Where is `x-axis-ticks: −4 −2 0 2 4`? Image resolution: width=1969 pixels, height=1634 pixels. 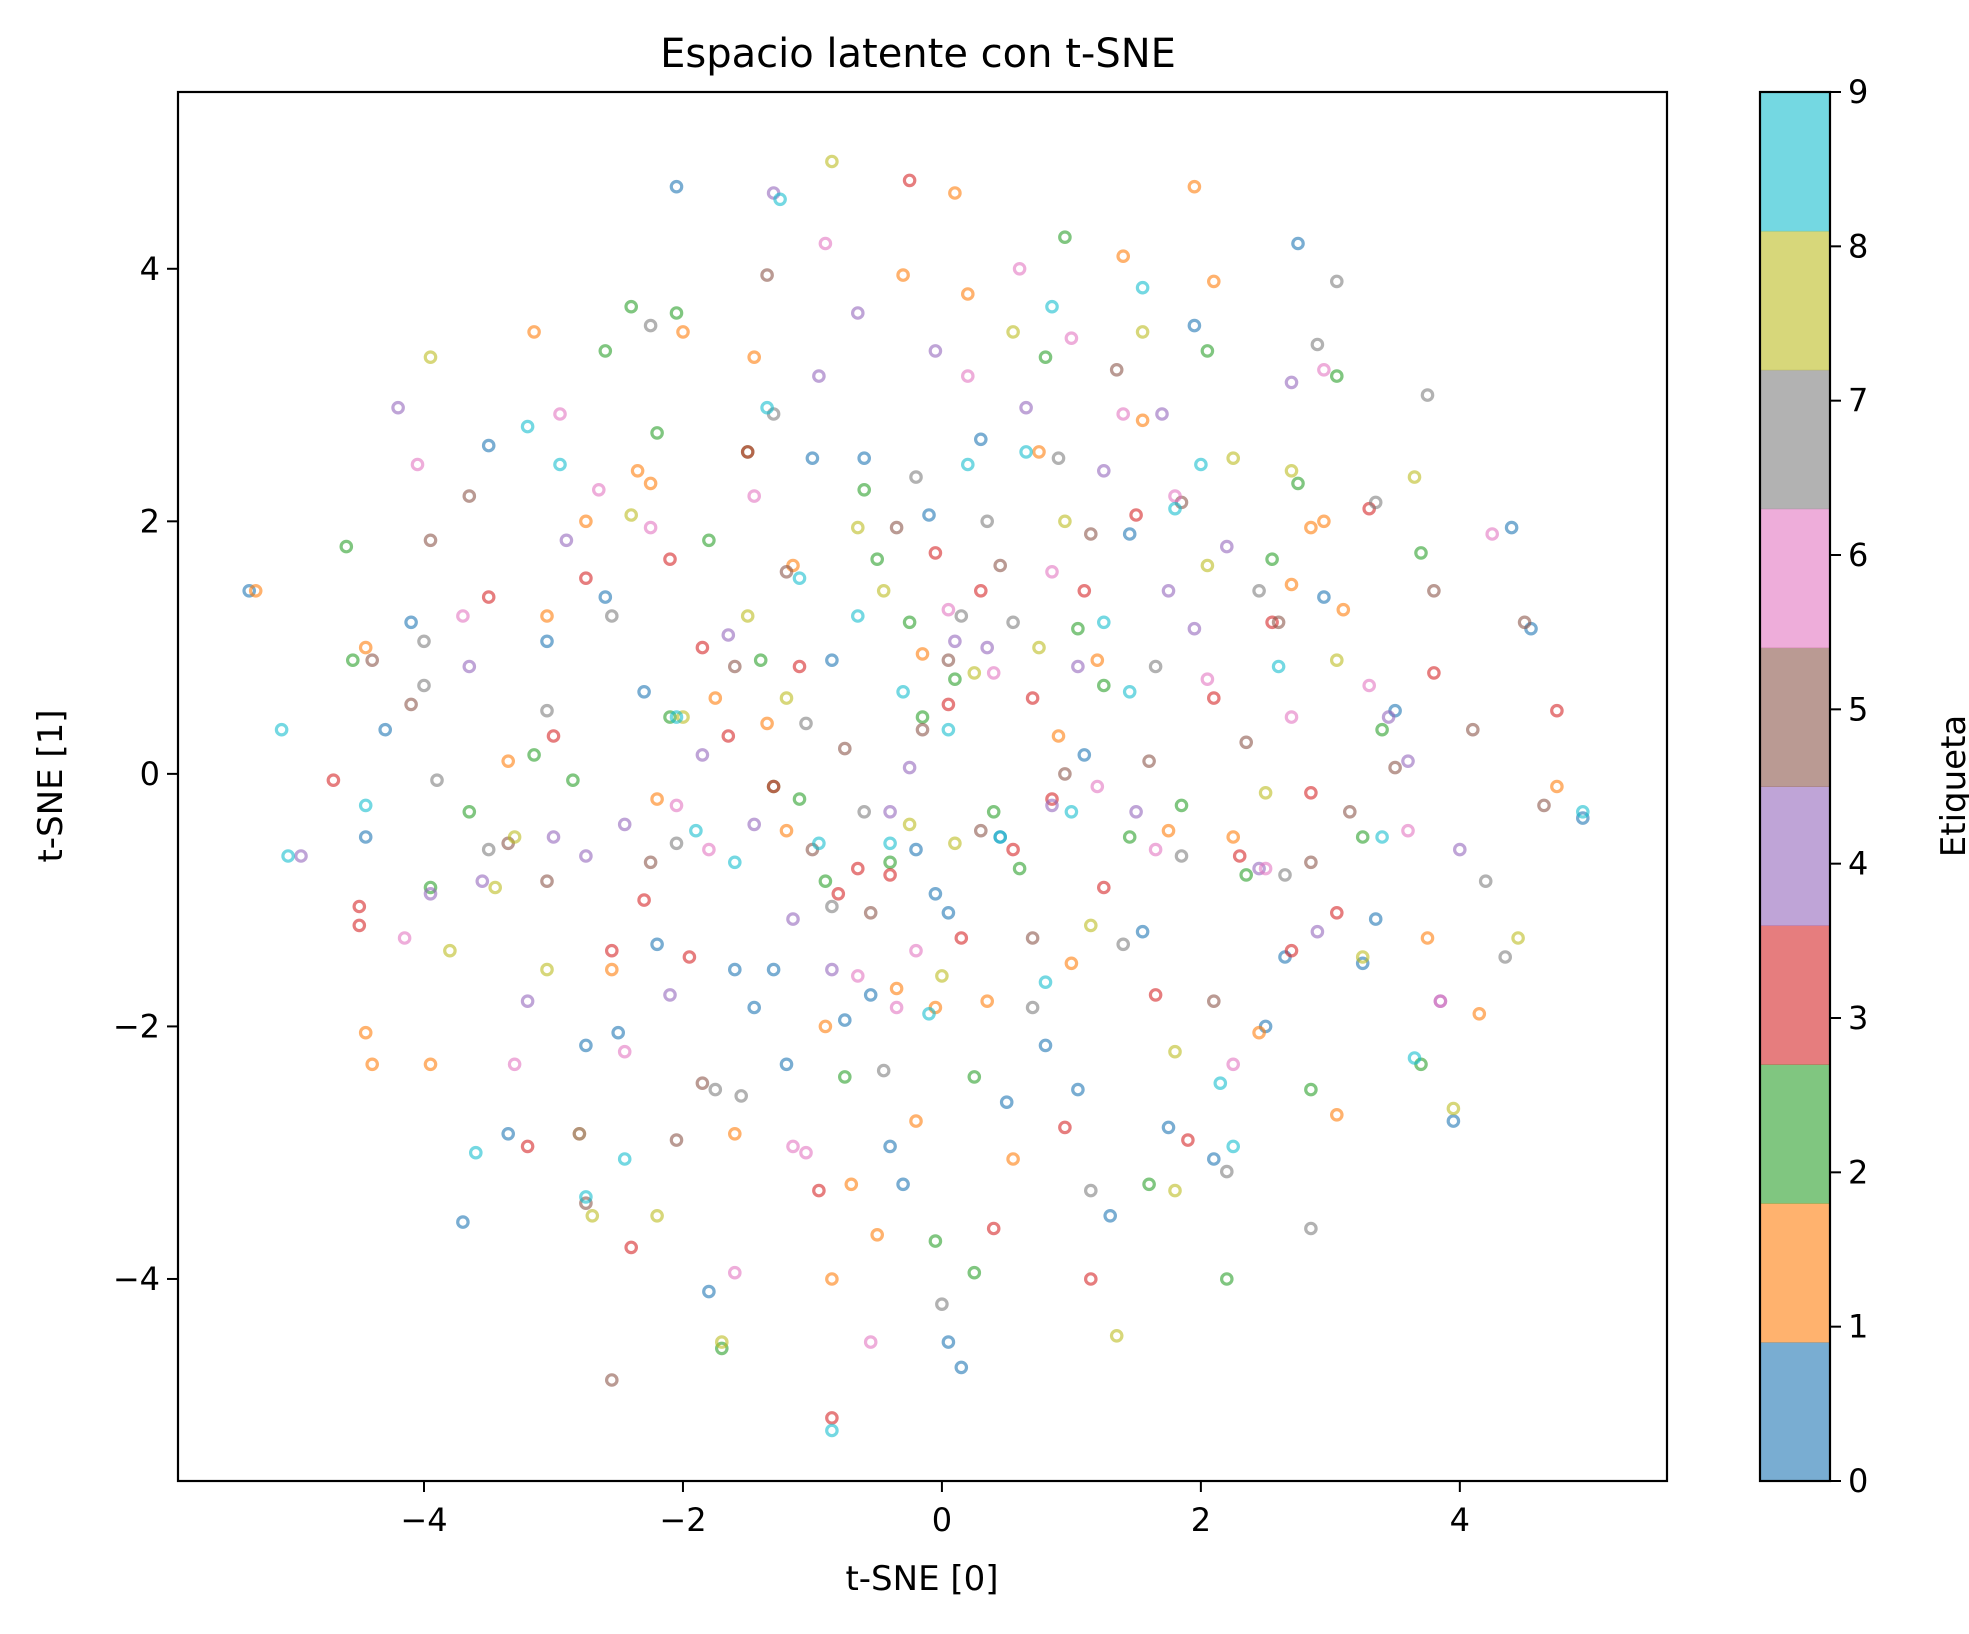
x-axis-ticks: −4 −2 0 2 4 is located at coordinates (935, 1510).